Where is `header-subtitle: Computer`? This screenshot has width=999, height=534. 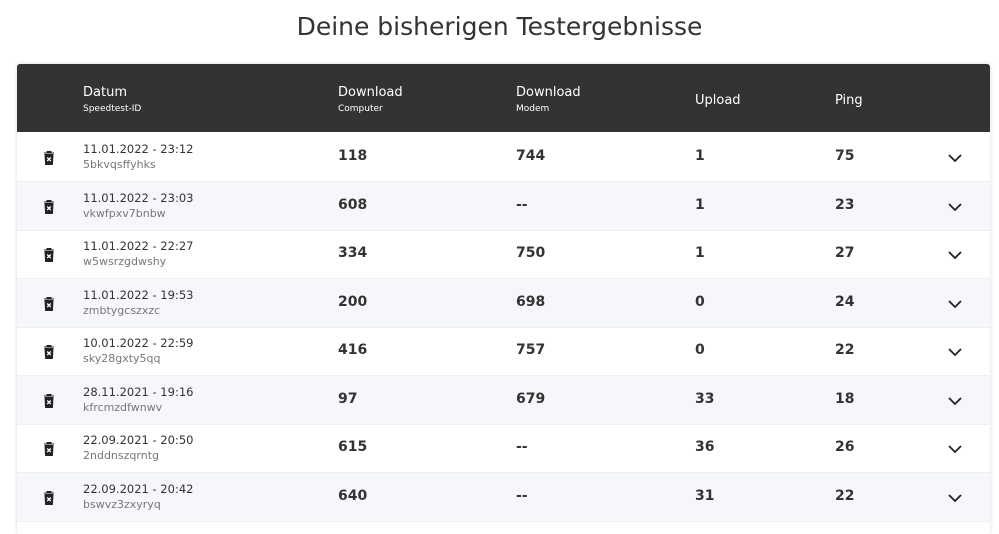 header-subtitle: Computer is located at coordinates (360, 109).